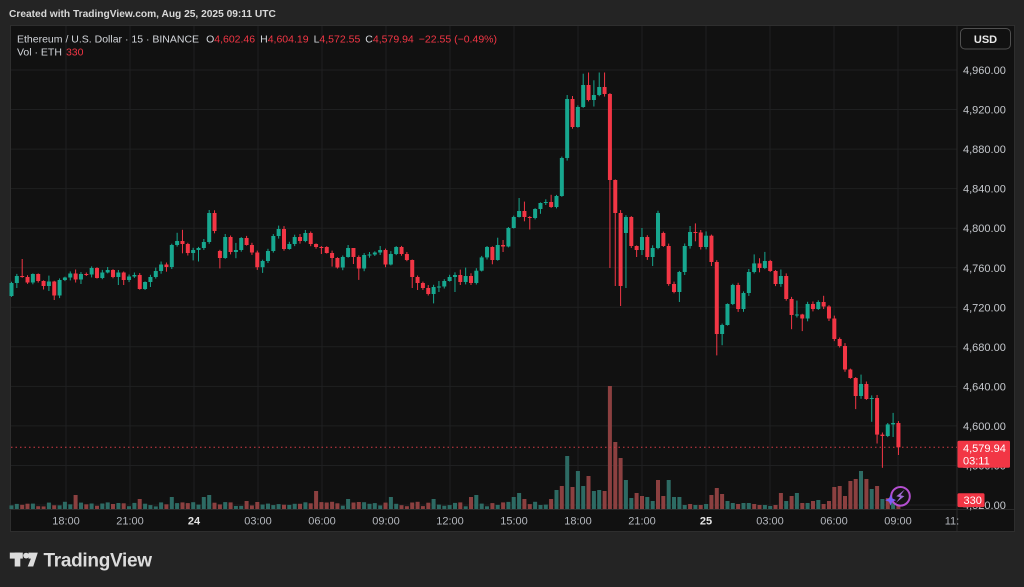 This screenshot has height=587, width=1024. I want to click on svg-text: 4,880.00, so click(984, 150).